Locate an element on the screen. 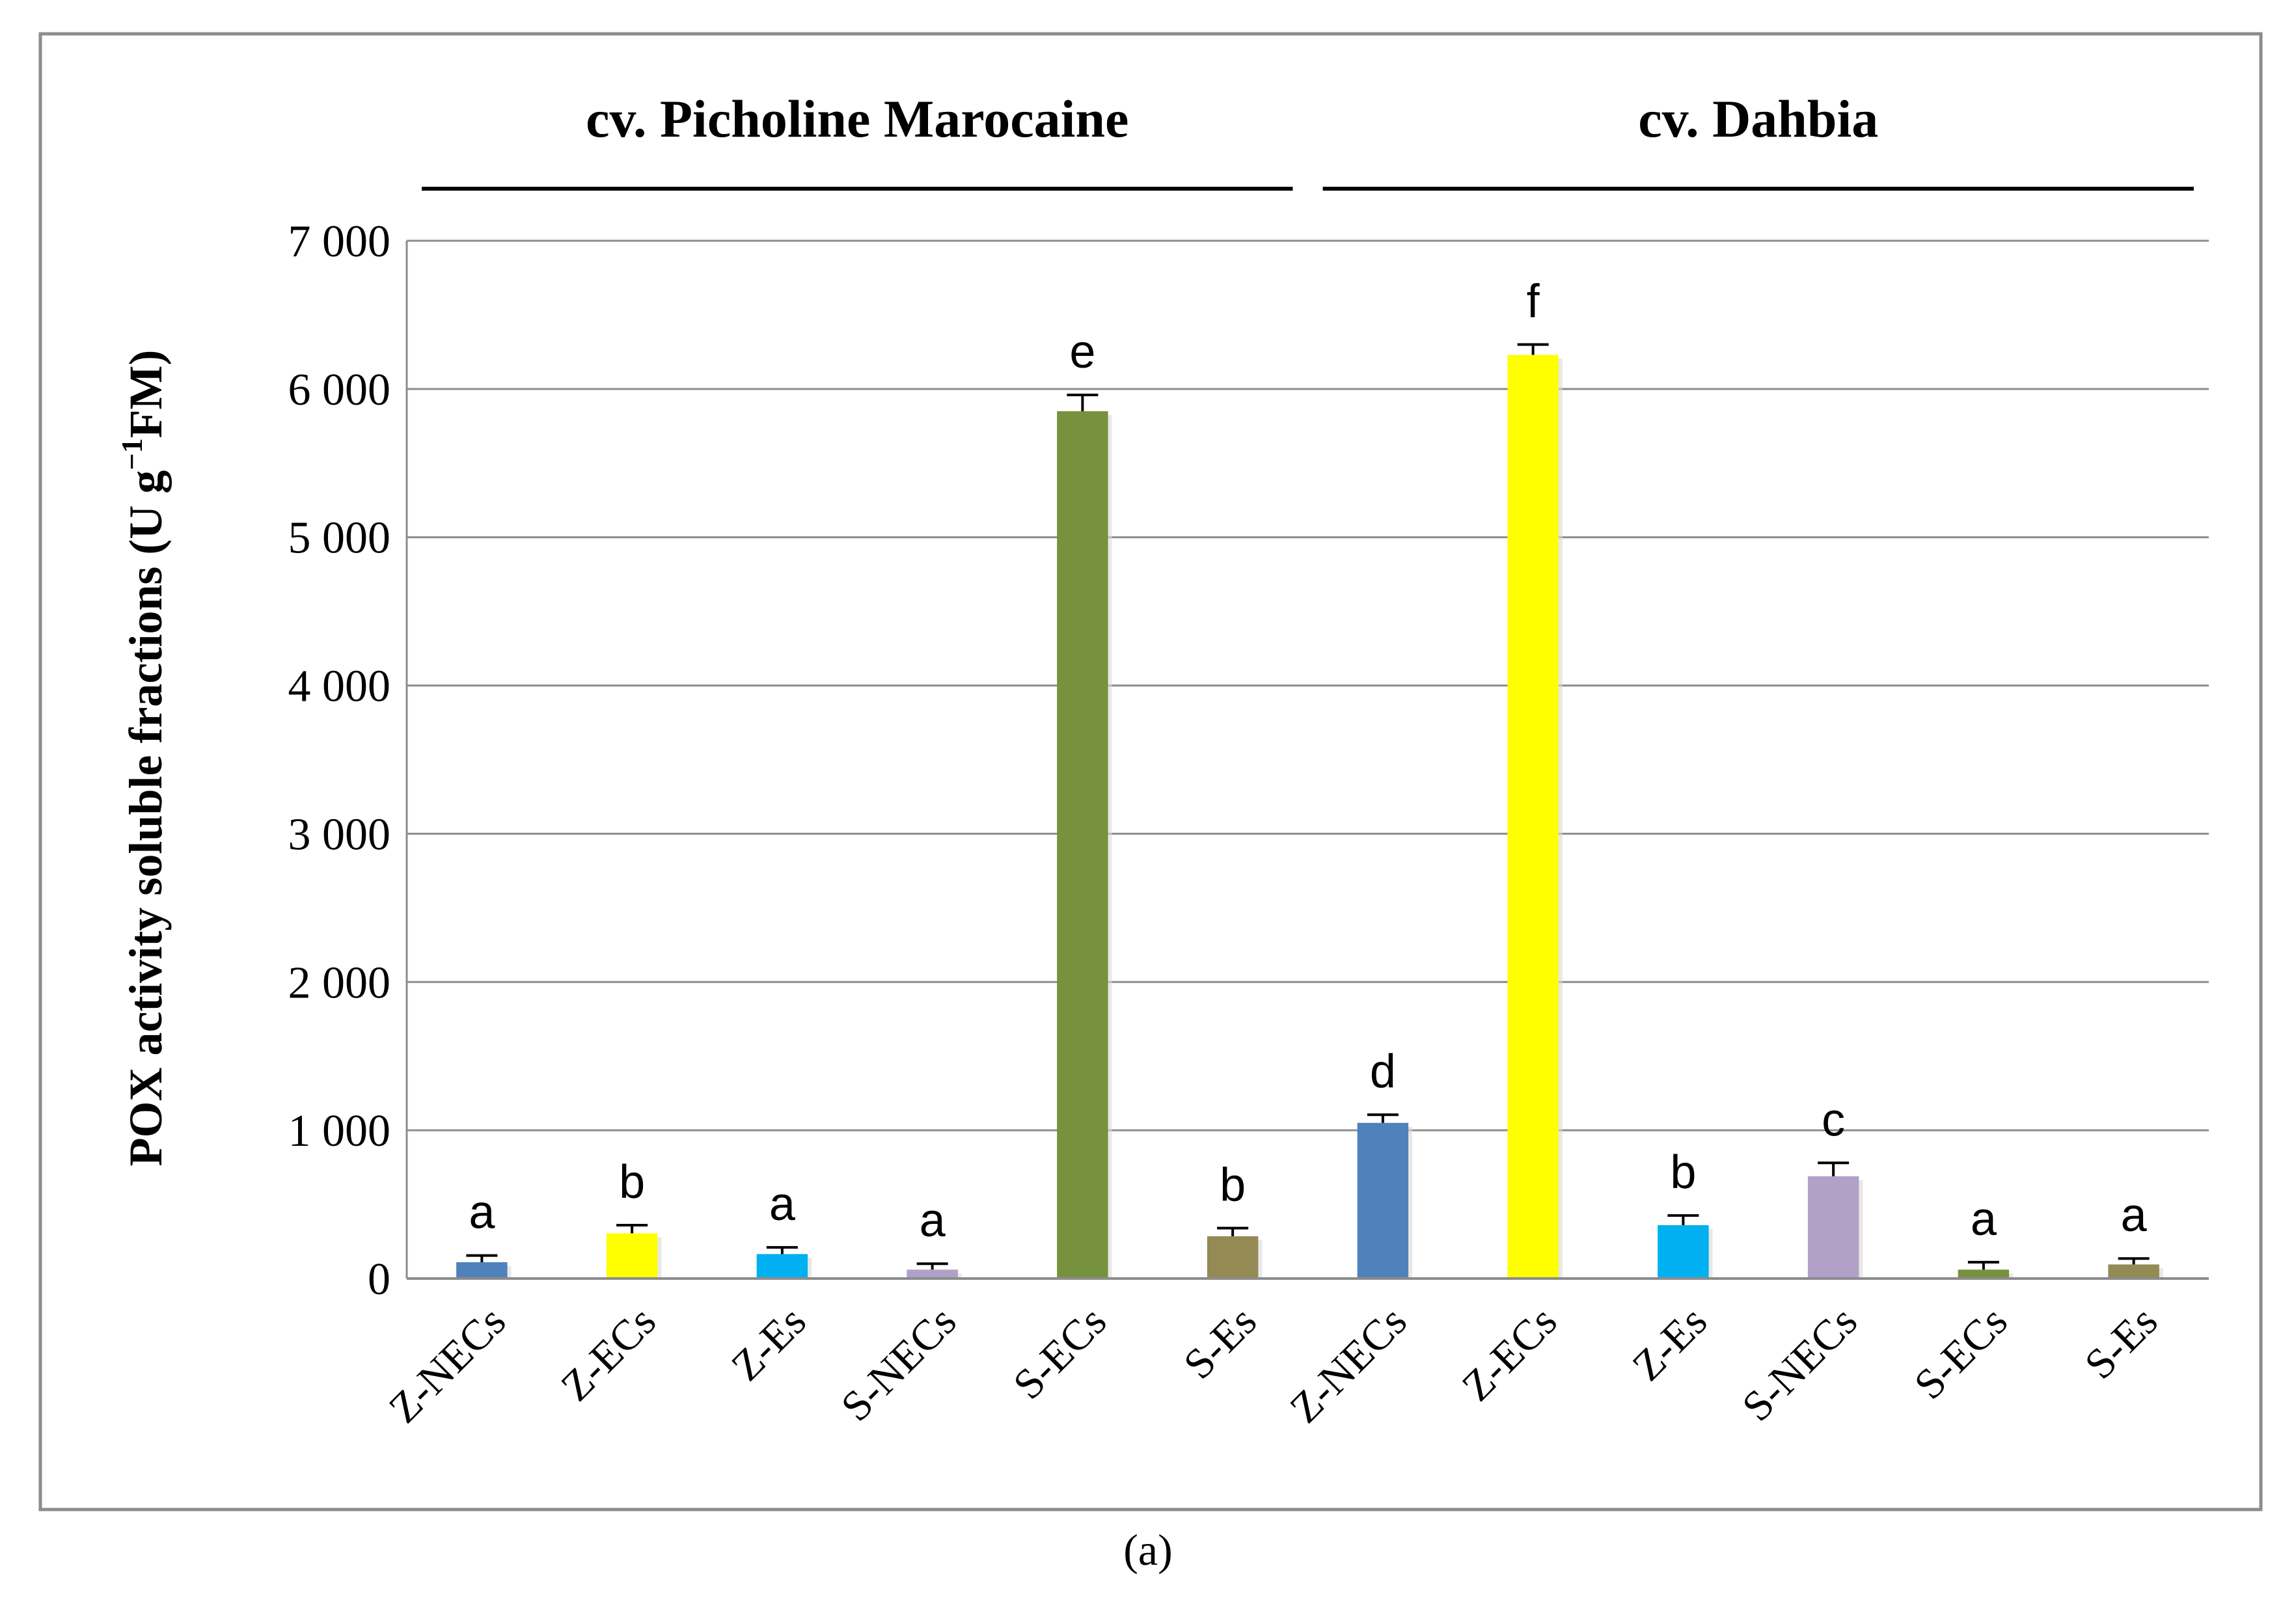  y-axis-label: POX activity soluble fractions (U g−1FM) is located at coordinates (143, 757).